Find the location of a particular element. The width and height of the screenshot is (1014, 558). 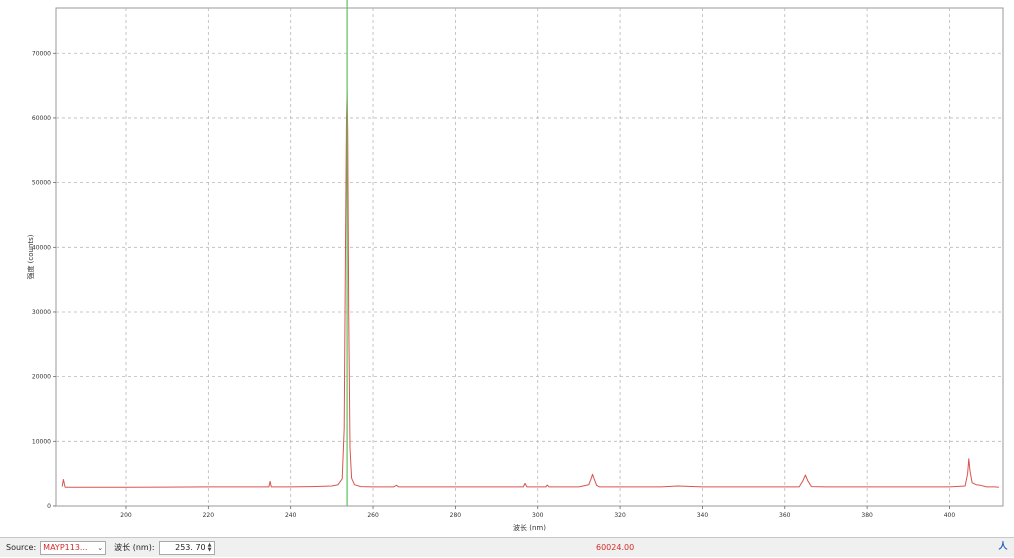

wavelength-value: 253. 70 is located at coordinates (190, 547).